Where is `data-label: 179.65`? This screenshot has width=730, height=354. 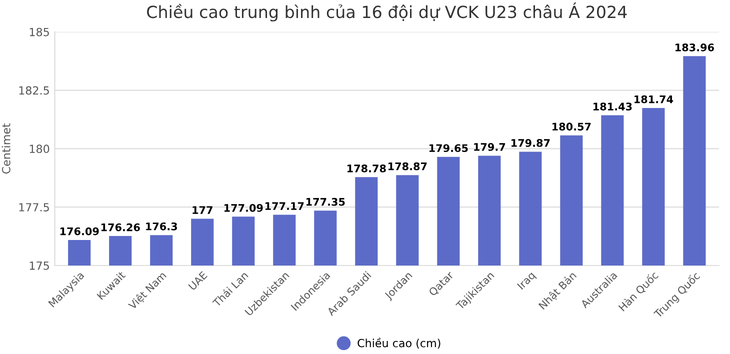 data-label: 179.65 is located at coordinates (448, 148).